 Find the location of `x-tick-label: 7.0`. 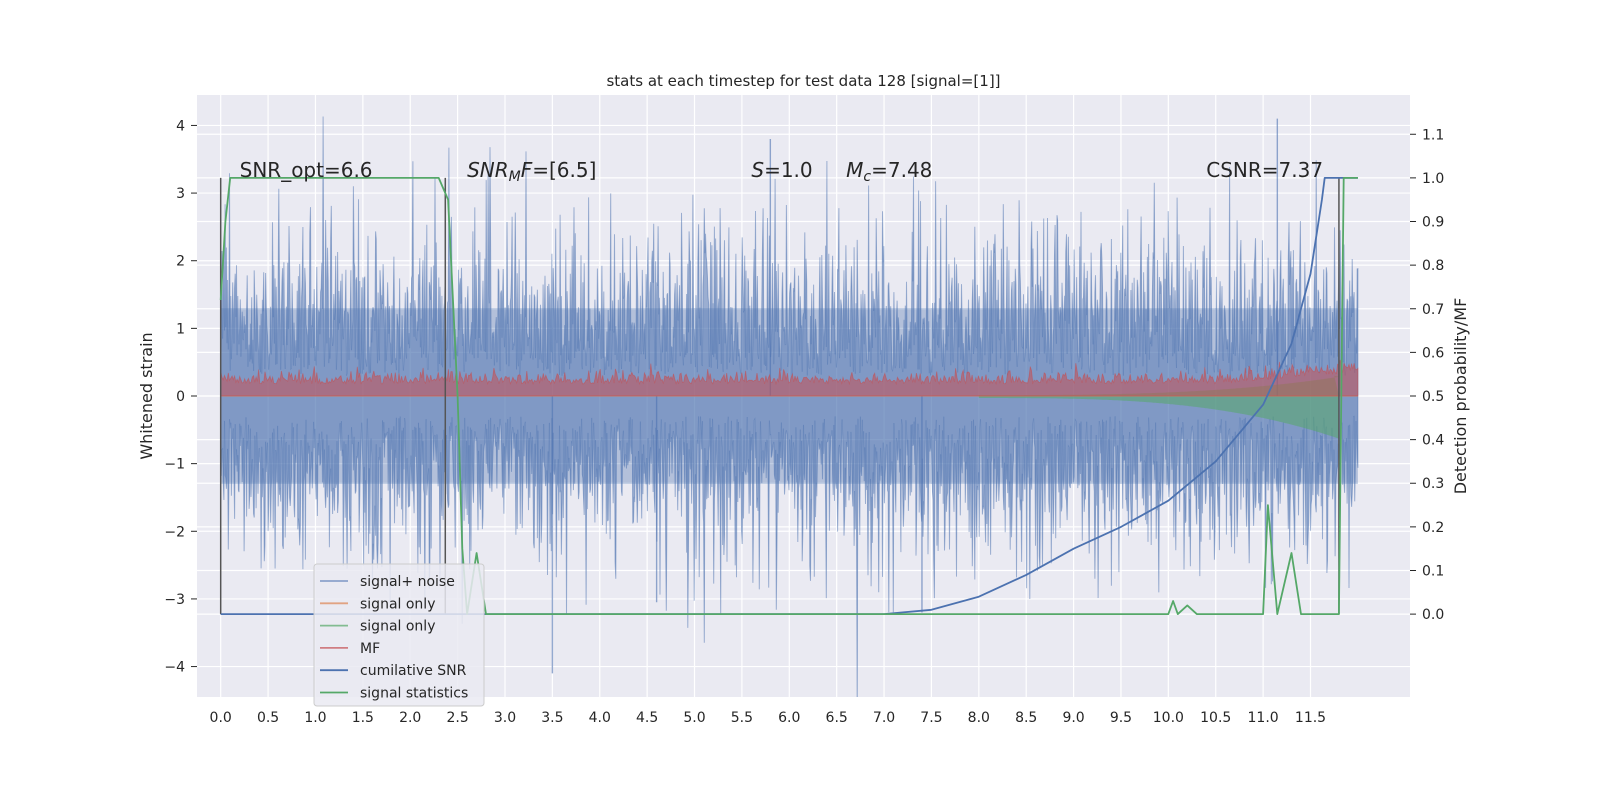

x-tick-label: 7.0 is located at coordinates (884, 718).